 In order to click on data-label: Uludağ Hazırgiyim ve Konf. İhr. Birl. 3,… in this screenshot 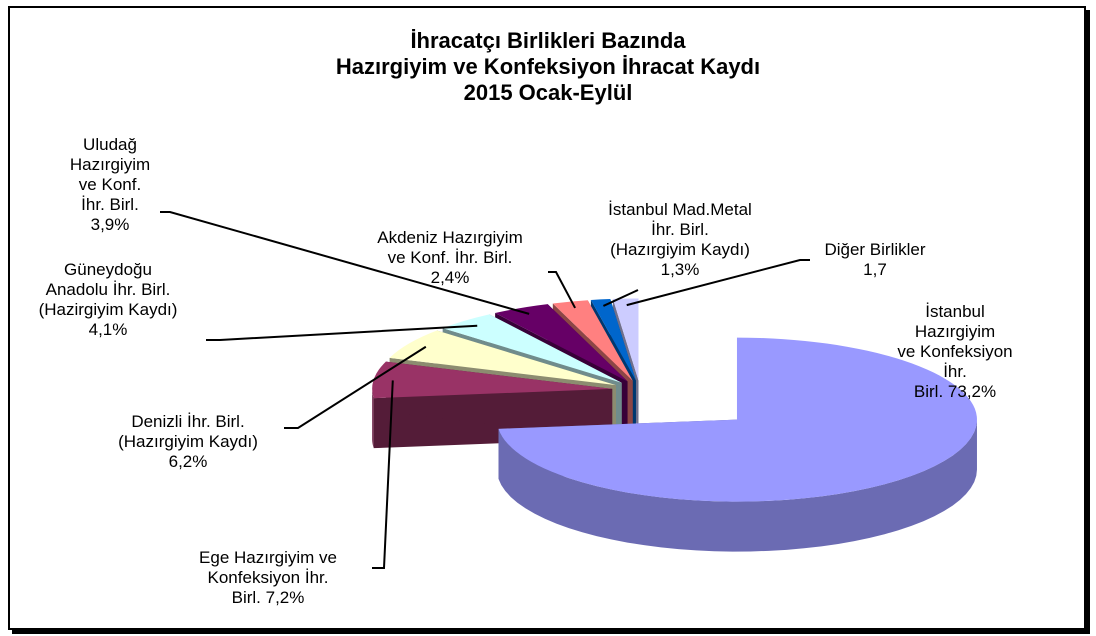, I will do `click(110, 185)`.